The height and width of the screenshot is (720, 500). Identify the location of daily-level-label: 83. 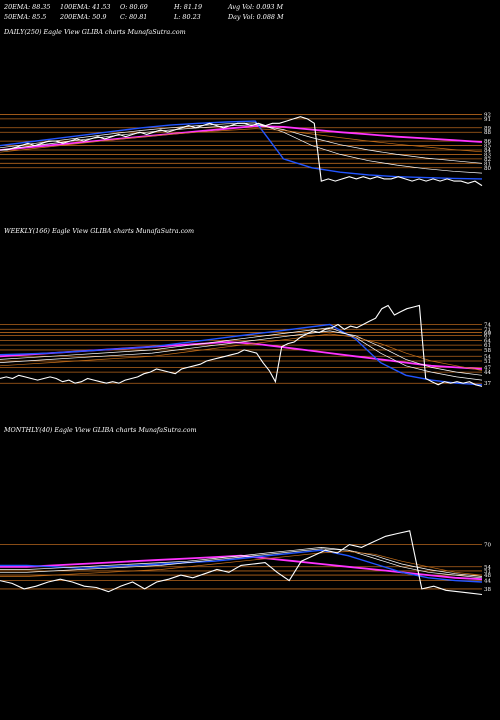
(487, 155).